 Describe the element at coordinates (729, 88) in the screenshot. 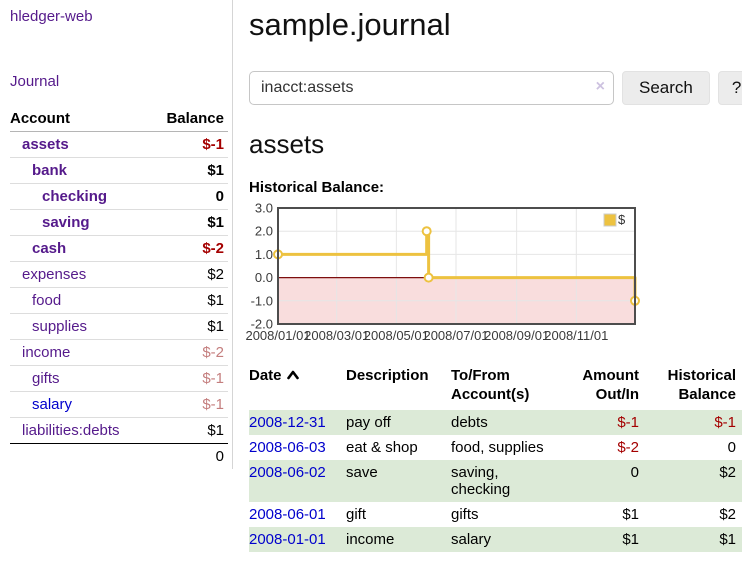

I see `help-button: ?` at that location.